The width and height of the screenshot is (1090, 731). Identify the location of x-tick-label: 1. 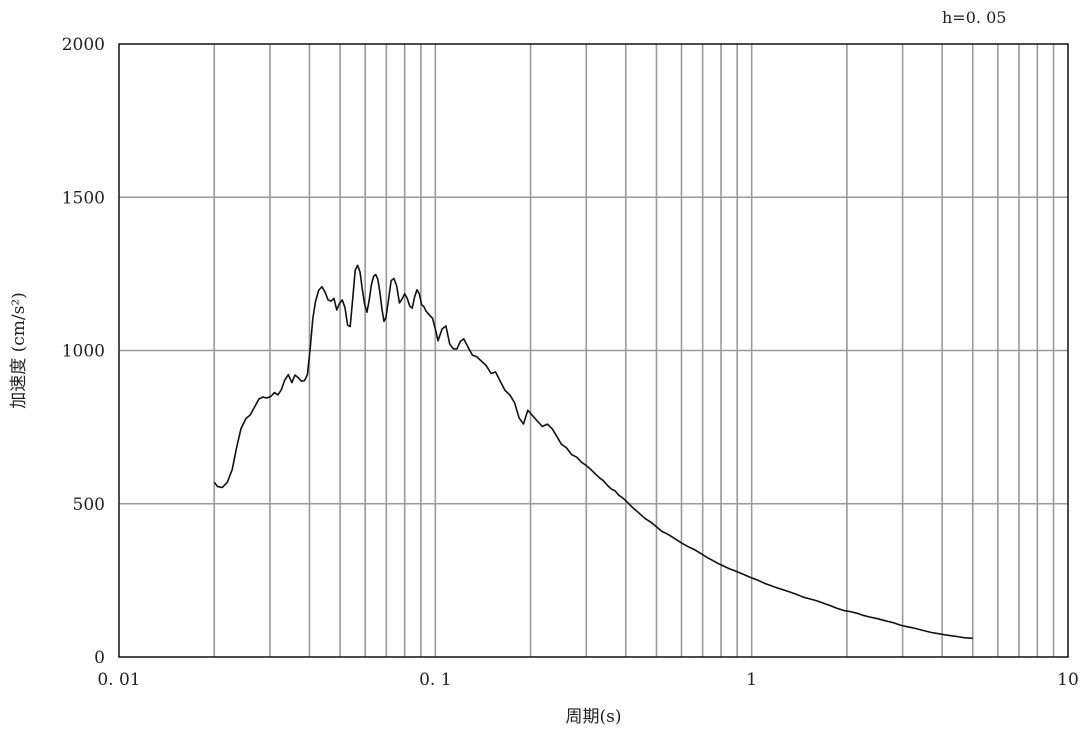
(751, 680).